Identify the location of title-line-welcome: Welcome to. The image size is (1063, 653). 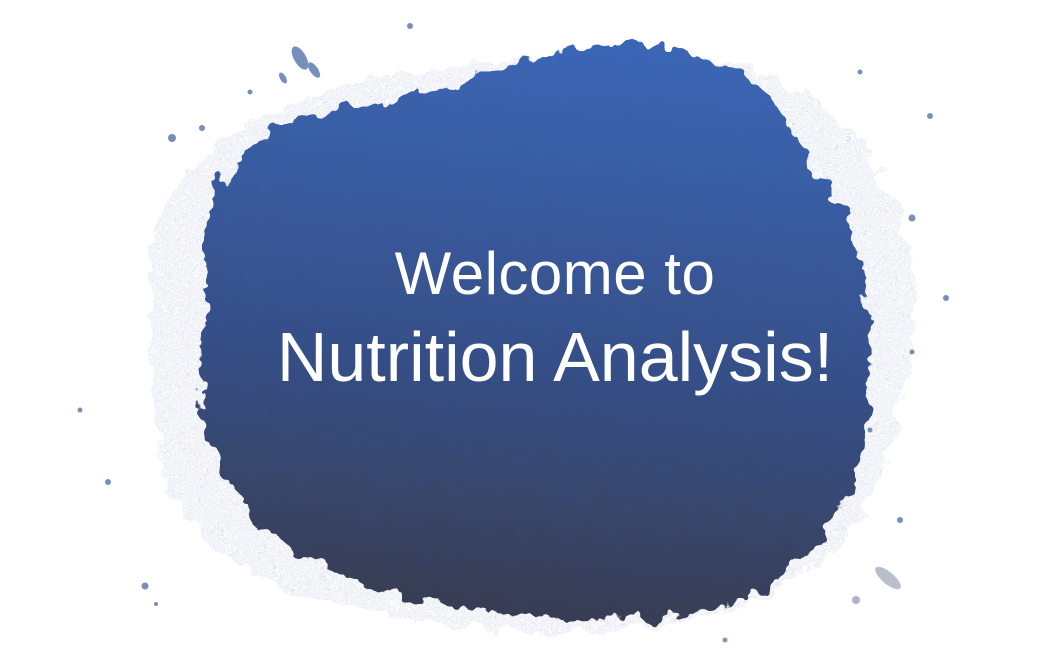
(555, 273).